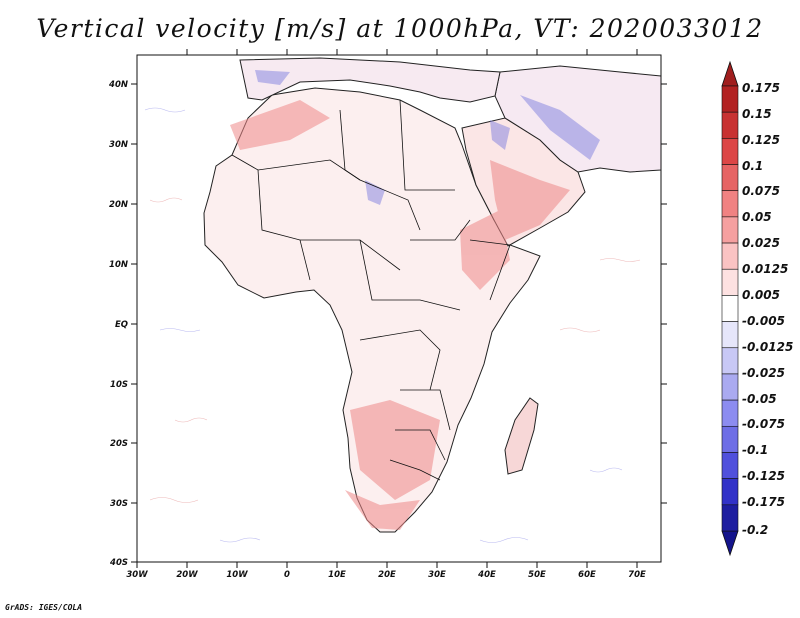  Describe the element at coordinates (757, 114) in the screenshot. I see `colorbar-label: 0.15` at that location.